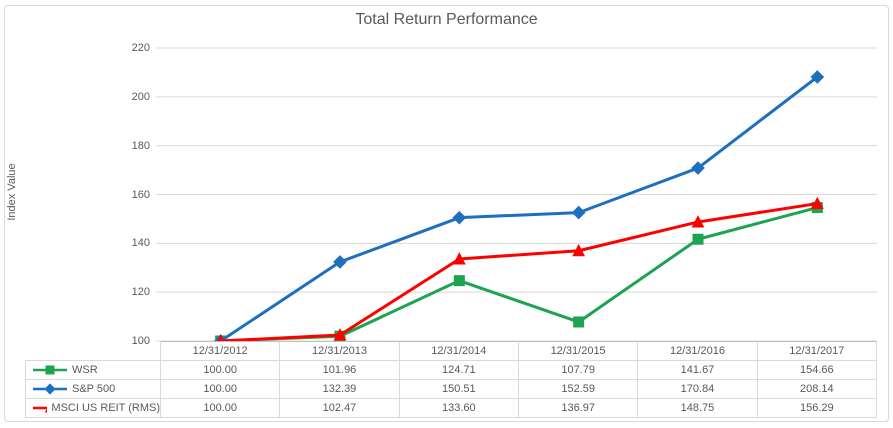 Image resolution: width=893 pixels, height=428 pixels. What do you see at coordinates (579, 351) in the screenshot?
I see `x-axis-date-label: 12/31/2015` at bounding box center [579, 351].